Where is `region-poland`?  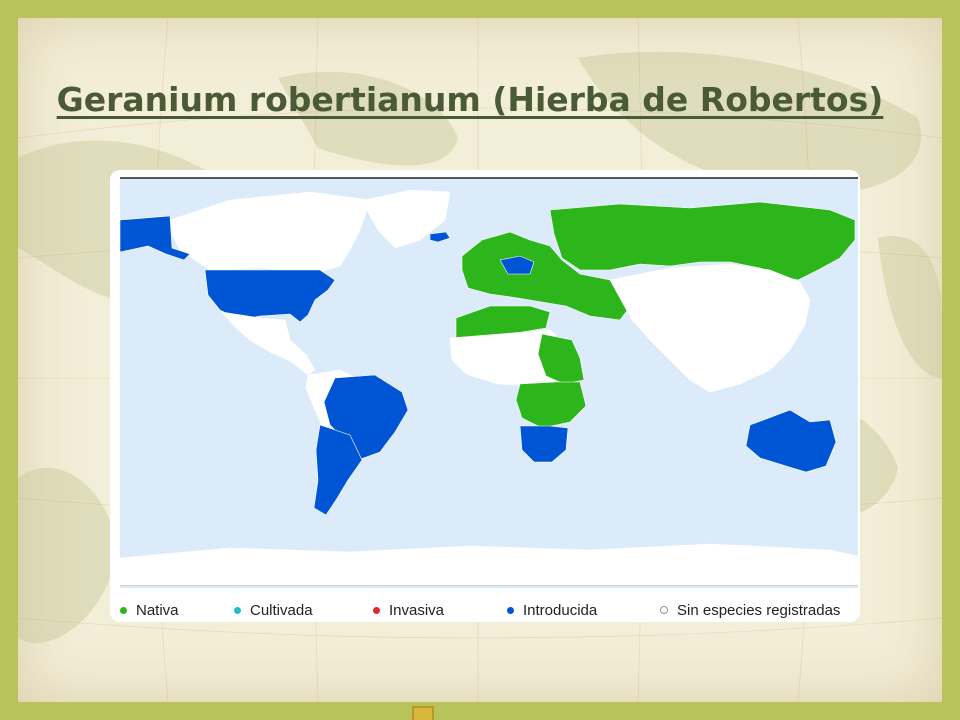 region-poland is located at coordinates (517, 265).